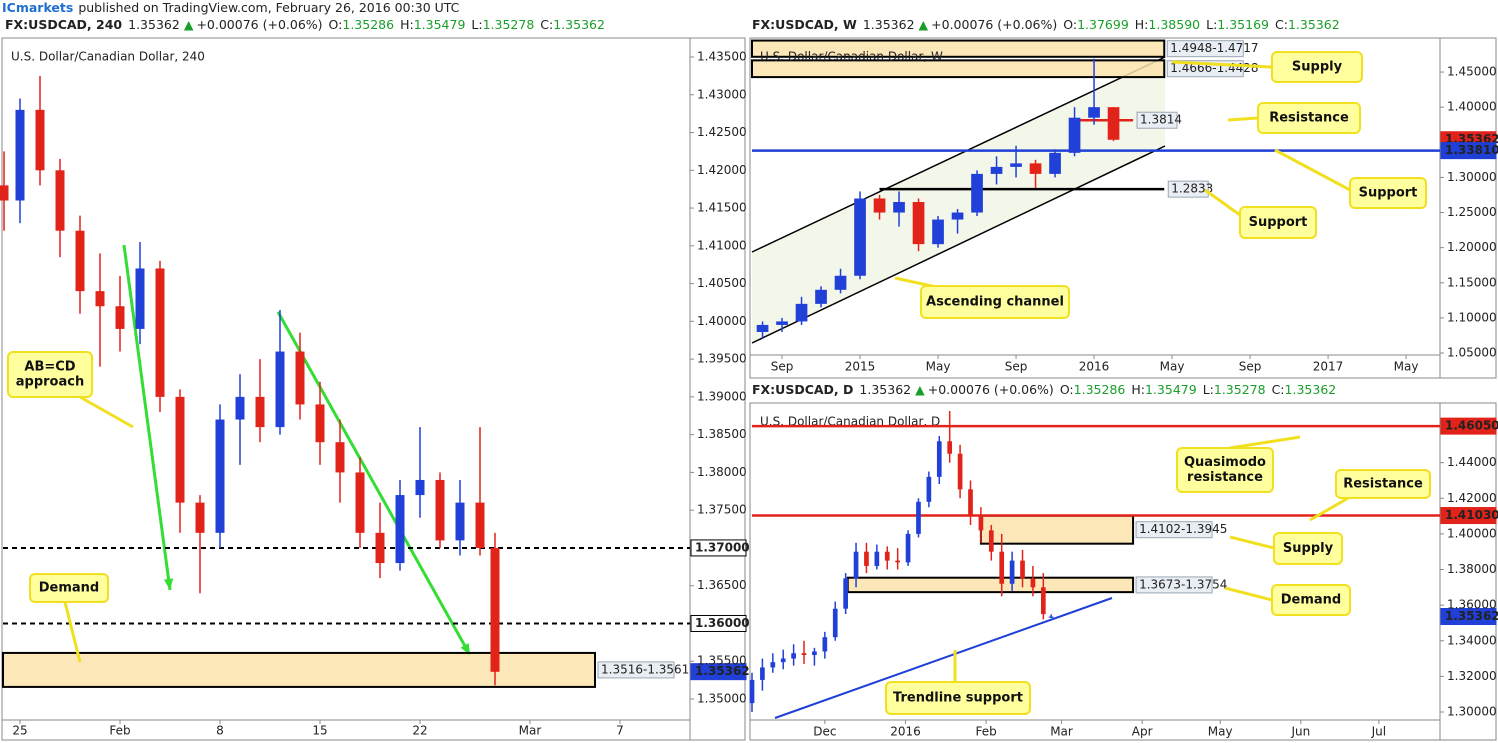 The width and height of the screenshot is (1498, 743). I want to click on zone-label: 1.4948-1.4717, so click(1214, 48).